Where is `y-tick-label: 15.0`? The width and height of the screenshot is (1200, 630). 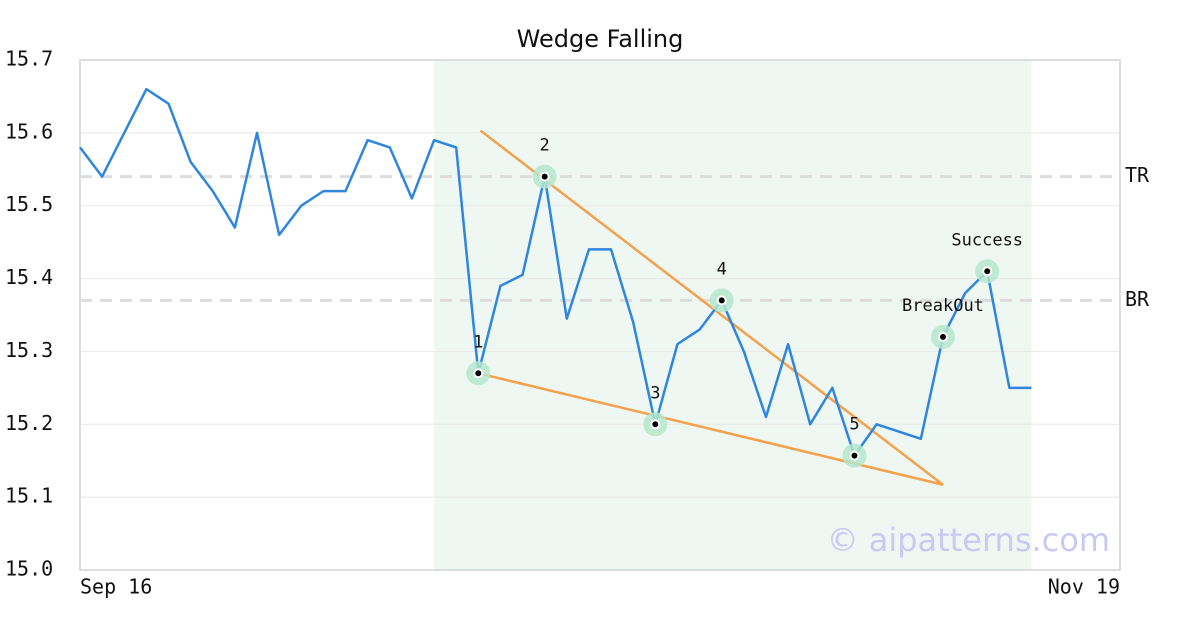 y-tick-label: 15.0 is located at coordinates (29, 569).